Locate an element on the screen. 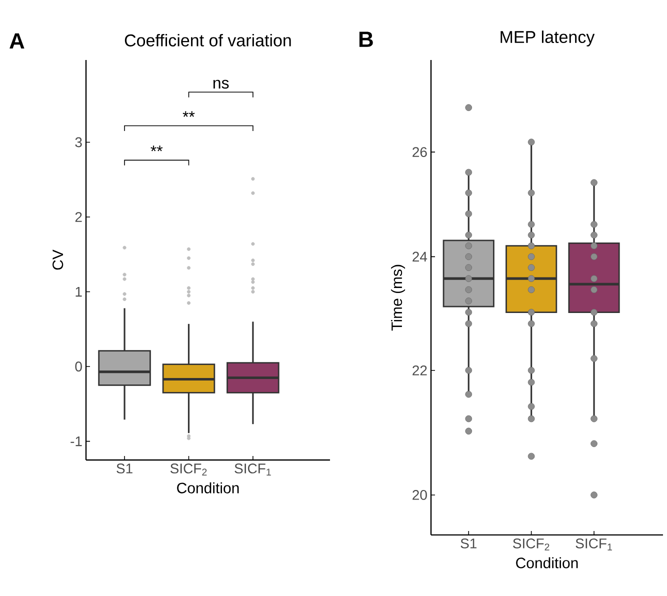  chart-title: Coefficient of variation is located at coordinates (207, 40).